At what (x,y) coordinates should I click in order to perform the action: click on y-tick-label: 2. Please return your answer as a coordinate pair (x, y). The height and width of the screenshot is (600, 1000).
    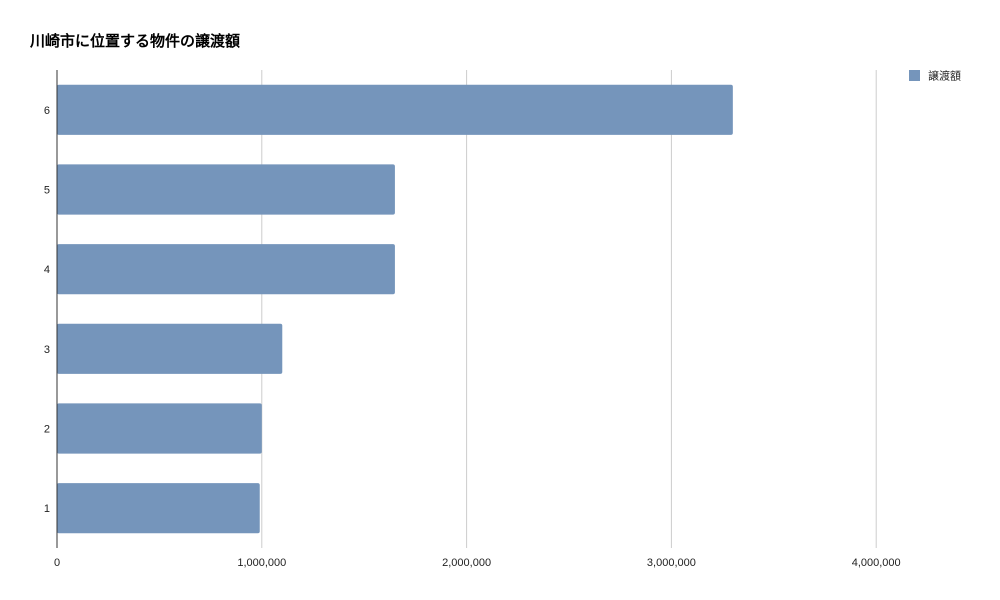
    Looking at the image, I should click on (47, 430).